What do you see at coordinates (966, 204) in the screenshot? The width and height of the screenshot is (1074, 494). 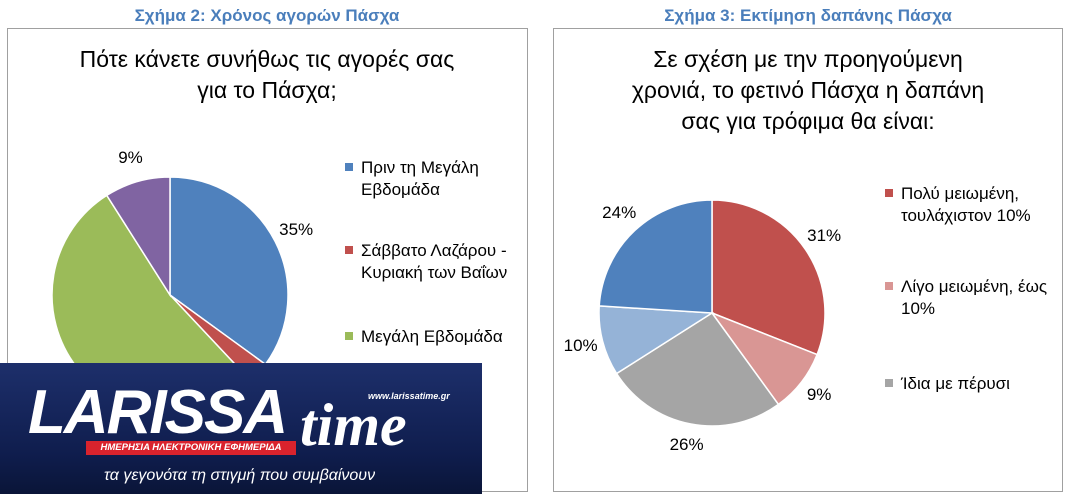 I see `legend-label: Πολύ μειωμένη, τουλάχιστον 10%` at bounding box center [966, 204].